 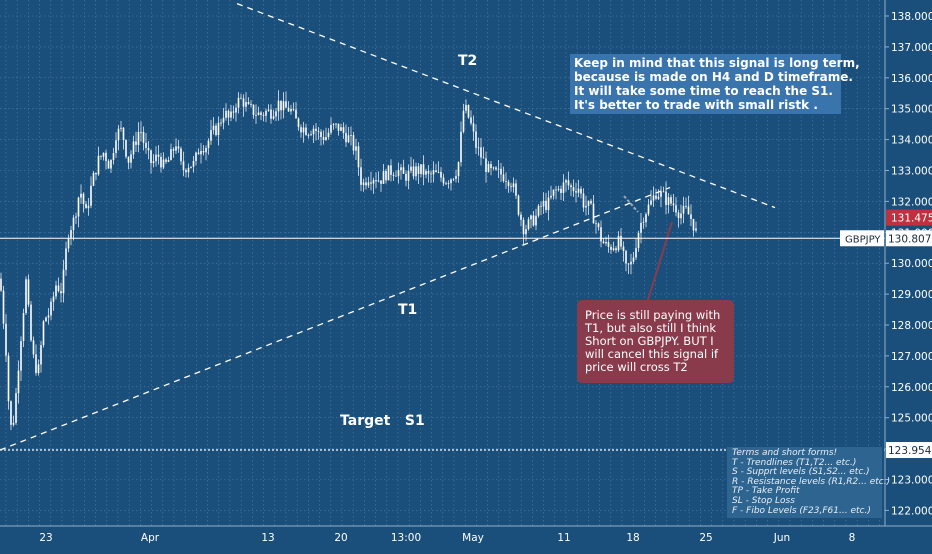 What do you see at coordinates (911, 79) in the screenshot?
I see `y-tick-label: 136.000` at bounding box center [911, 79].